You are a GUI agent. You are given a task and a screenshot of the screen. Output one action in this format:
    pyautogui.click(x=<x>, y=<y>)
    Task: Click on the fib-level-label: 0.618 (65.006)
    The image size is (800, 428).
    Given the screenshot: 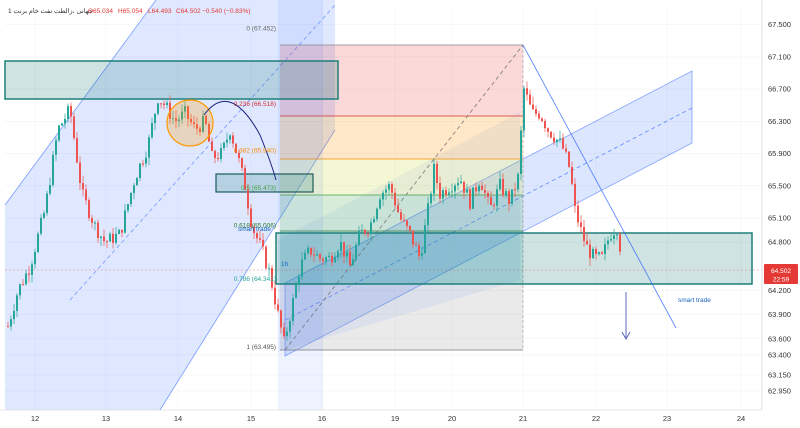 What is the action you would take?
    pyautogui.click(x=255, y=226)
    